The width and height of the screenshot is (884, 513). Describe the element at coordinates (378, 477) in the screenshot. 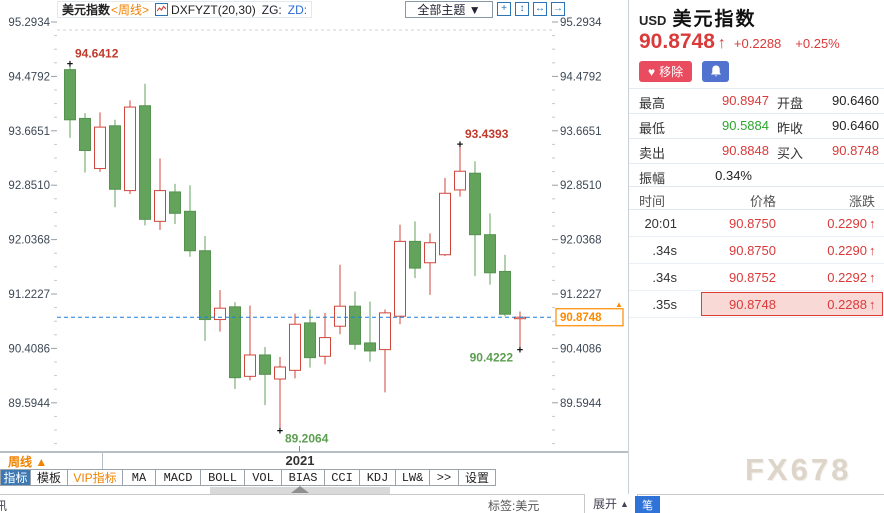

I see `toolbar-tab-kdj: KDJ` at that location.